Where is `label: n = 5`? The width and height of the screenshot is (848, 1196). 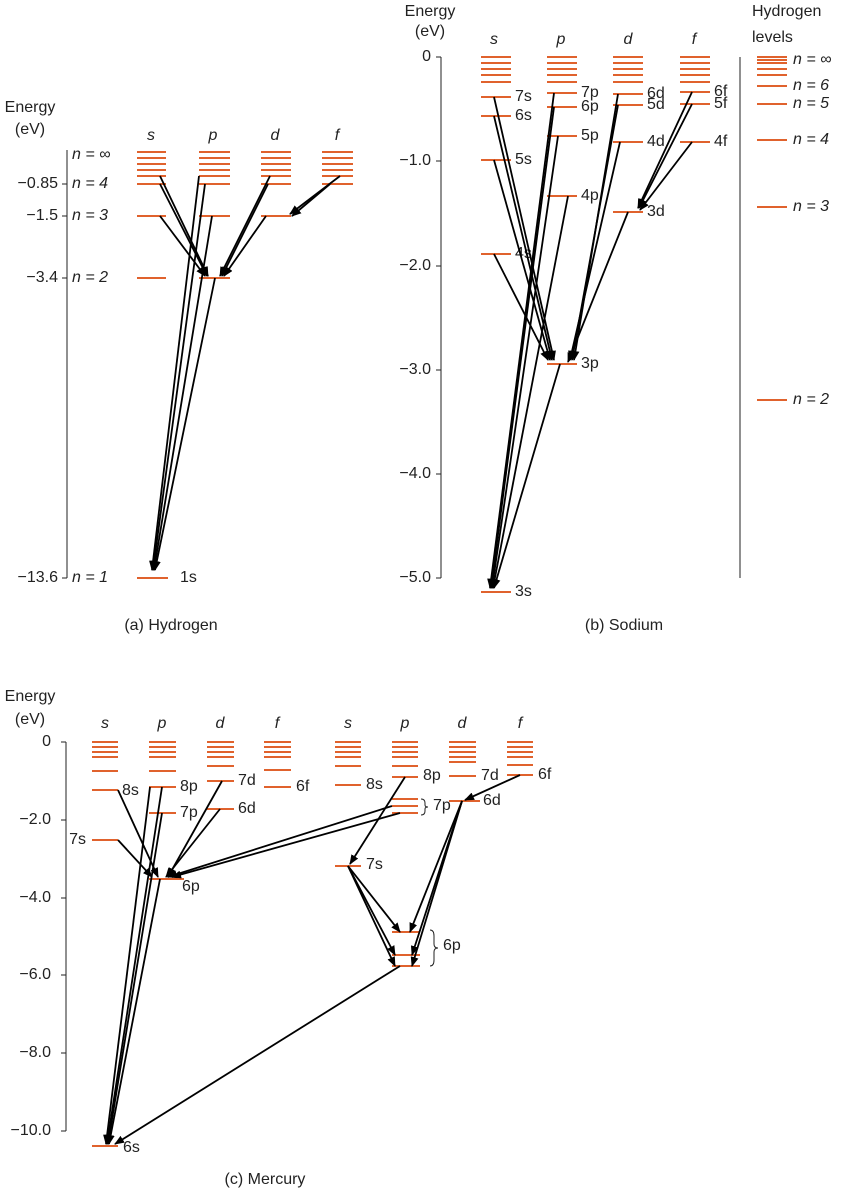 label: n = 5 is located at coordinates (811, 103).